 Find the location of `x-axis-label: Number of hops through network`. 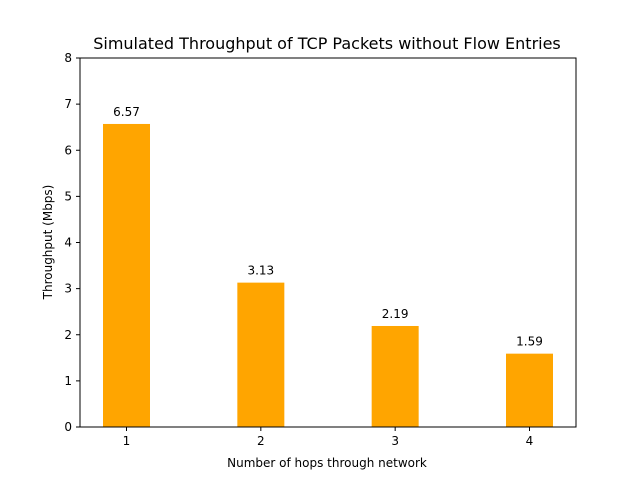

x-axis-label: Number of hops through network is located at coordinates (327, 463).